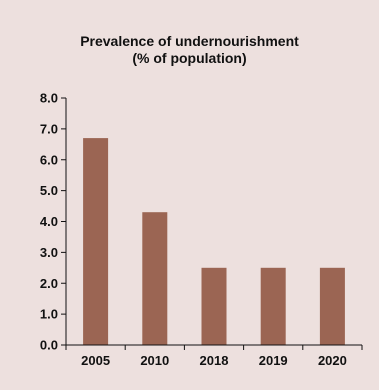  I want to click on y-tick-label: 1.0, so click(49, 314).